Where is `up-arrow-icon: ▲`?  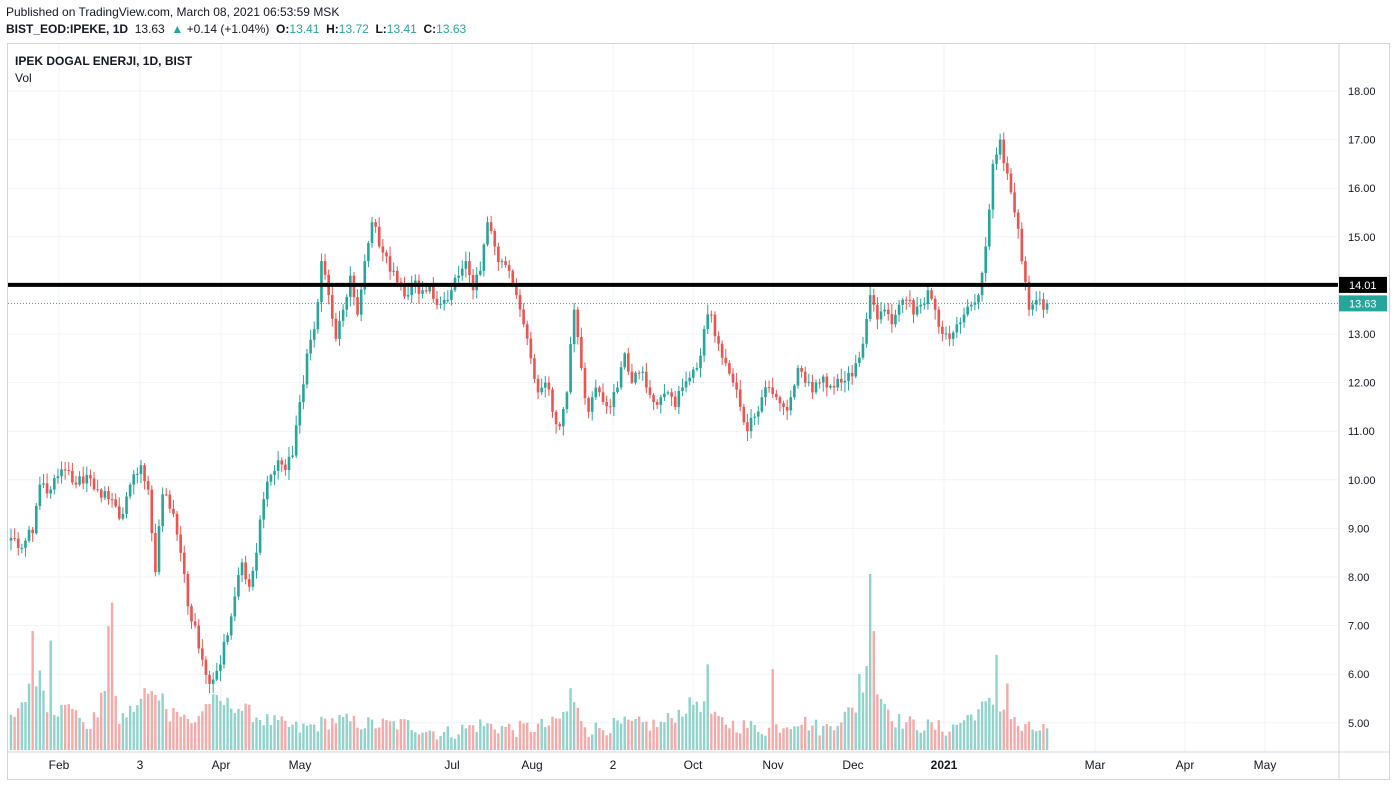 up-arrow-icon: ▲ is located at coordinates (177, 29).